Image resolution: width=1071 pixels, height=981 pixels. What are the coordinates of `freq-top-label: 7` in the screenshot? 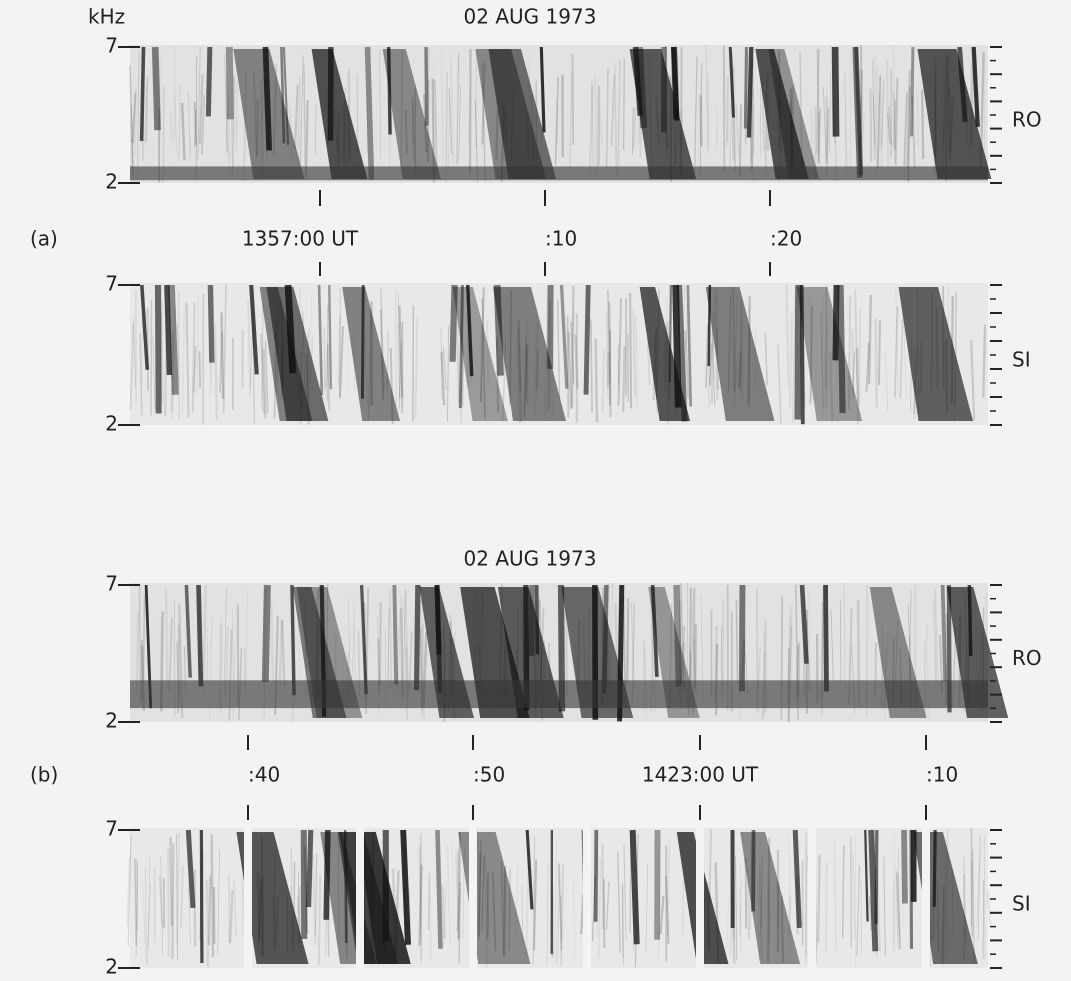 It's located at (111, 46).